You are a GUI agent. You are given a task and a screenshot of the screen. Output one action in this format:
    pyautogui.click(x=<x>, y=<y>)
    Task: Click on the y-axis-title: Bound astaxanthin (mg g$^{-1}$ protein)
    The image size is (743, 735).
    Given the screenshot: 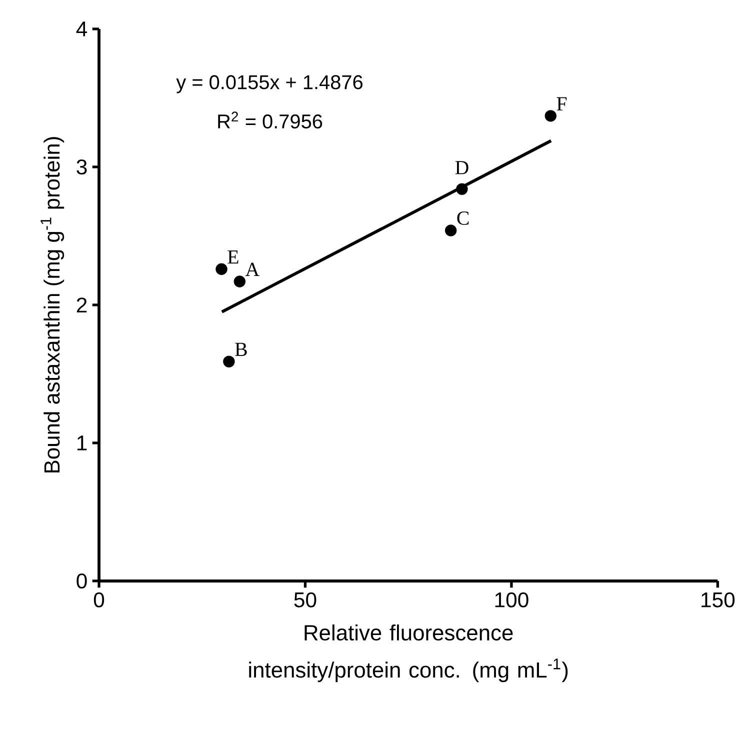 What is the action you would take?
    pyautogui.click(x=52, y=304)
    